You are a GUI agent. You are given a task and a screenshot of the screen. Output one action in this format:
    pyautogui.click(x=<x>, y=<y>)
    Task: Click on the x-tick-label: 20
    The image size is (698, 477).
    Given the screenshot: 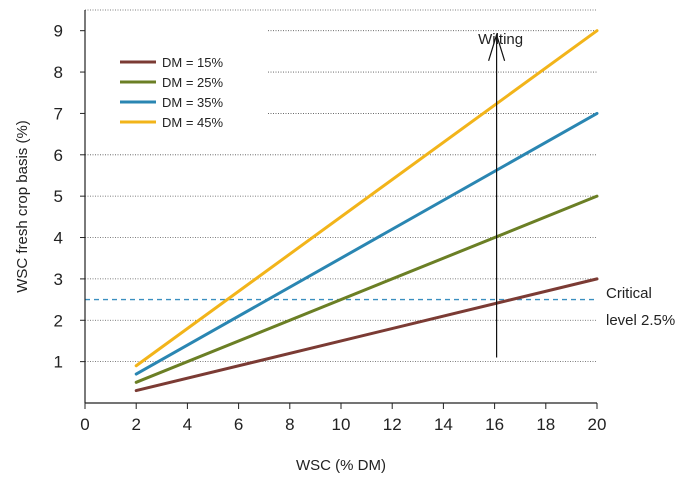 What is the action you would take?
    pyautogui.click(x=597, y=424)
    